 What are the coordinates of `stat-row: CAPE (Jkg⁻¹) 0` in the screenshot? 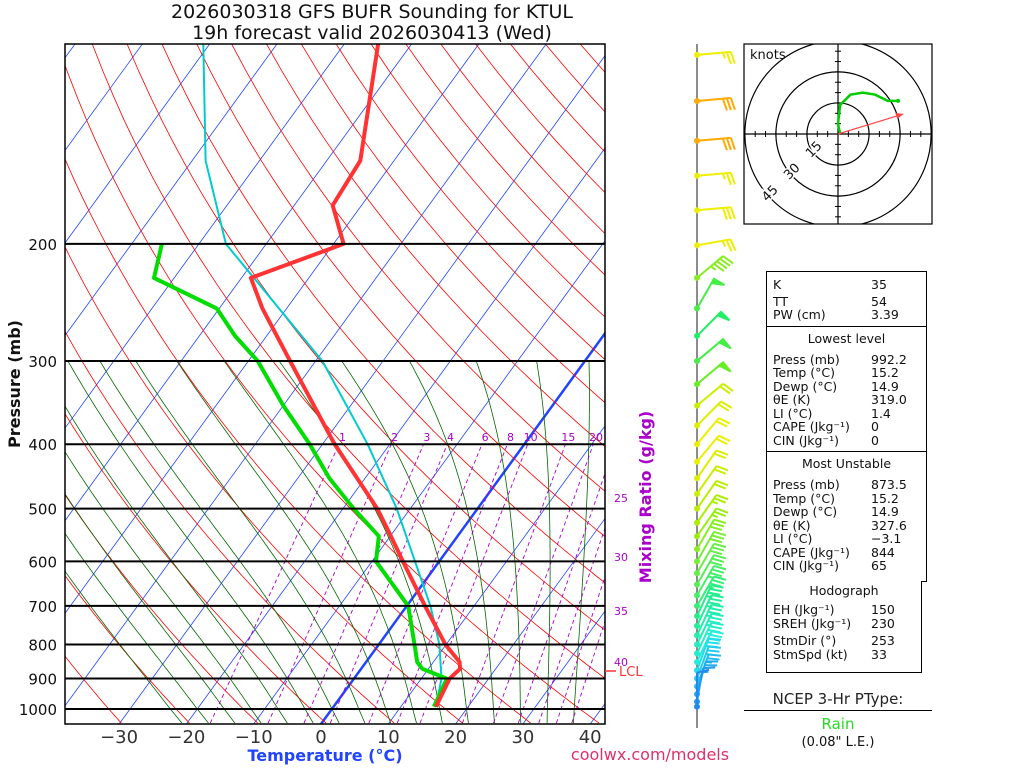 It's located at (846, 427).